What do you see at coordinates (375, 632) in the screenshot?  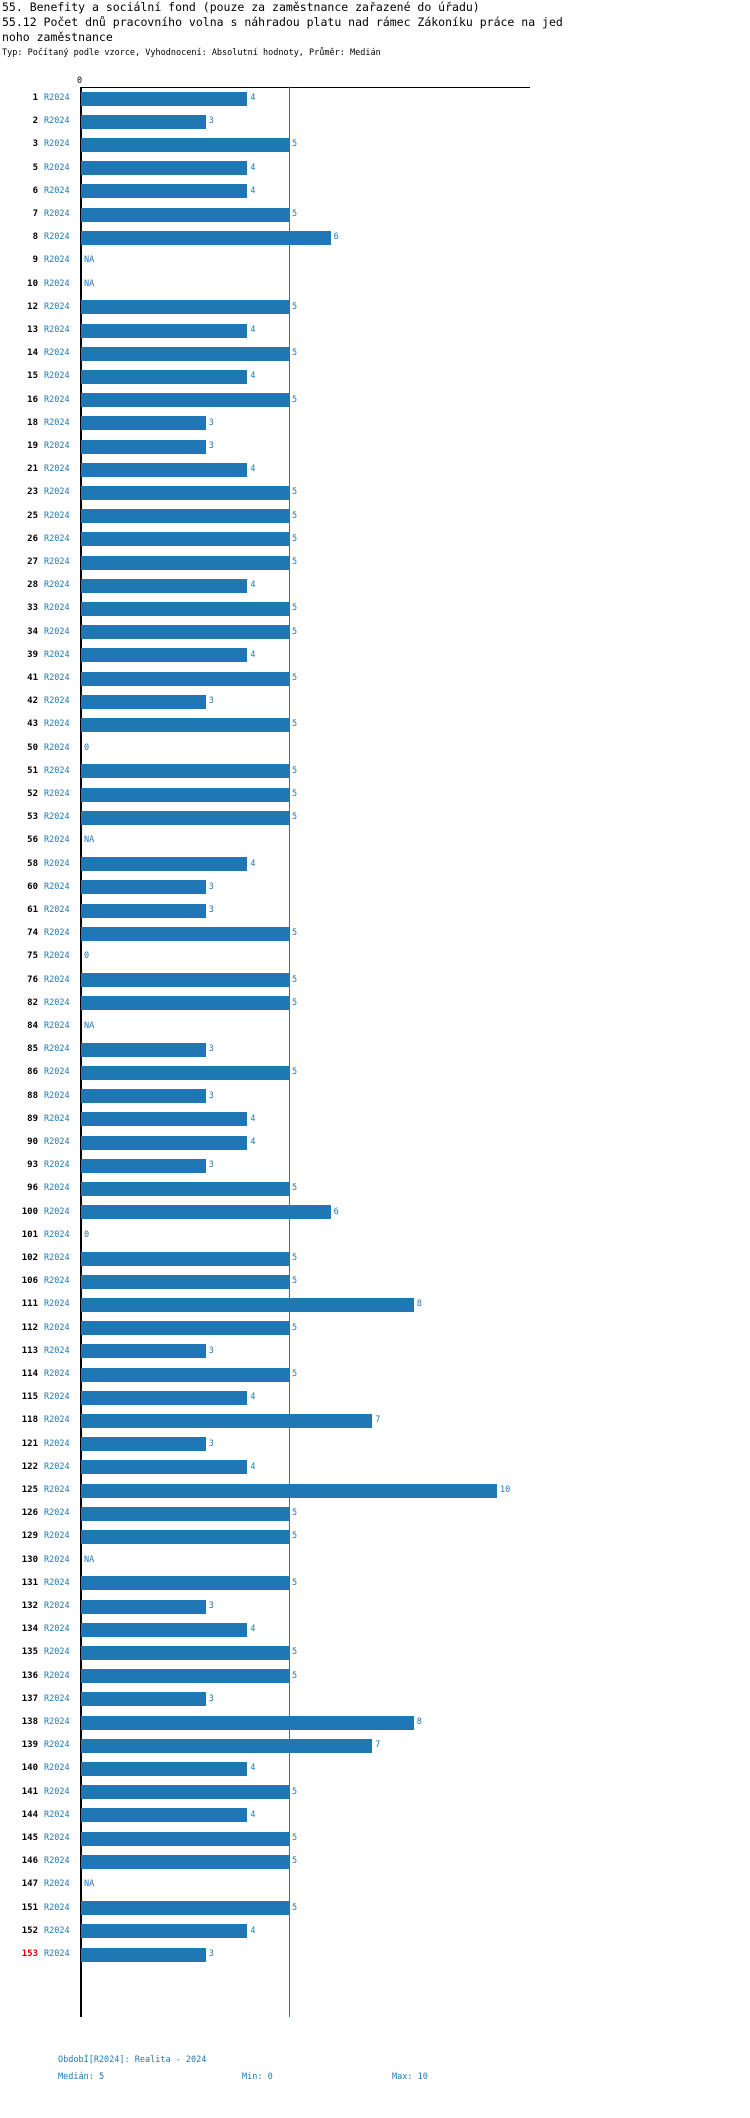 I see `bar-row: 34 R2024 5` at bounding box center [375, 632].